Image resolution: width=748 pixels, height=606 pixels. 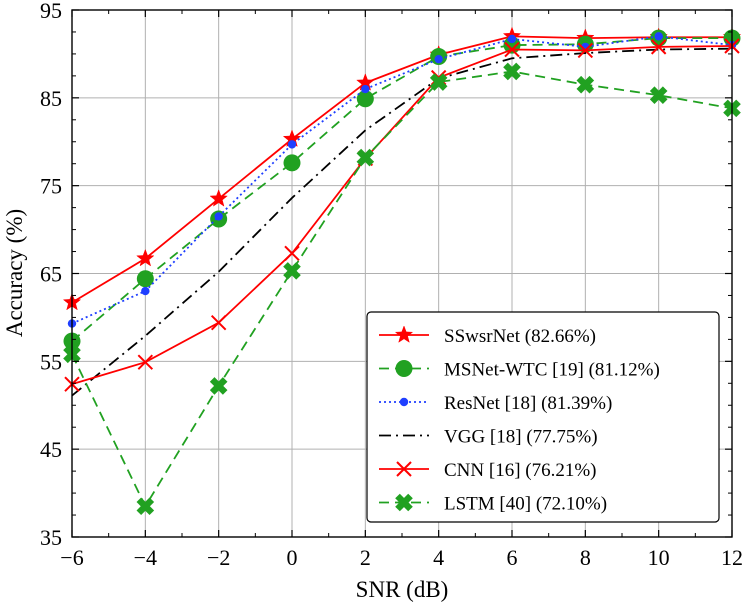 I want to click on legend-entry-cnn-16: CNN [16] (76.21%), so click(x=488, y=470).